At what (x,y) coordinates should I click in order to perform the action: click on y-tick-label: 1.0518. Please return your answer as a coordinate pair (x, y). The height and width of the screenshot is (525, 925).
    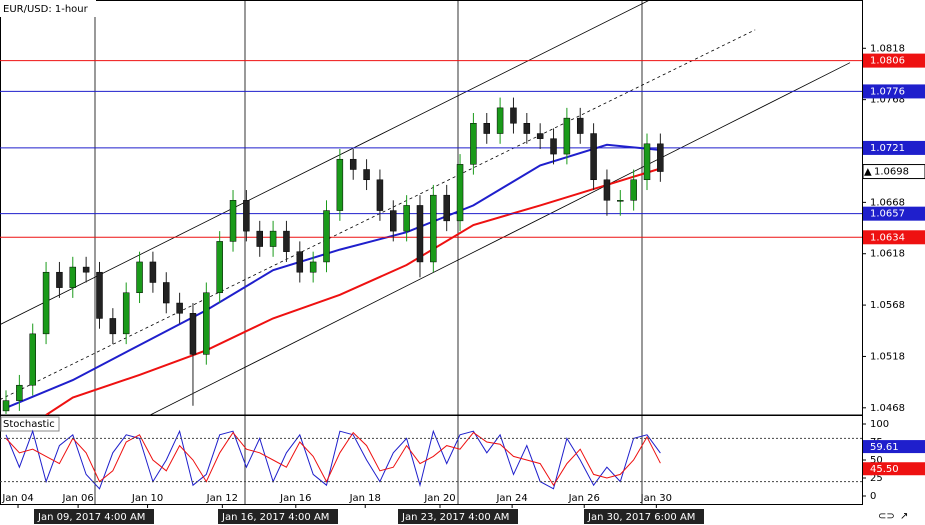
    Looking at the image, I should click on (887, 356).